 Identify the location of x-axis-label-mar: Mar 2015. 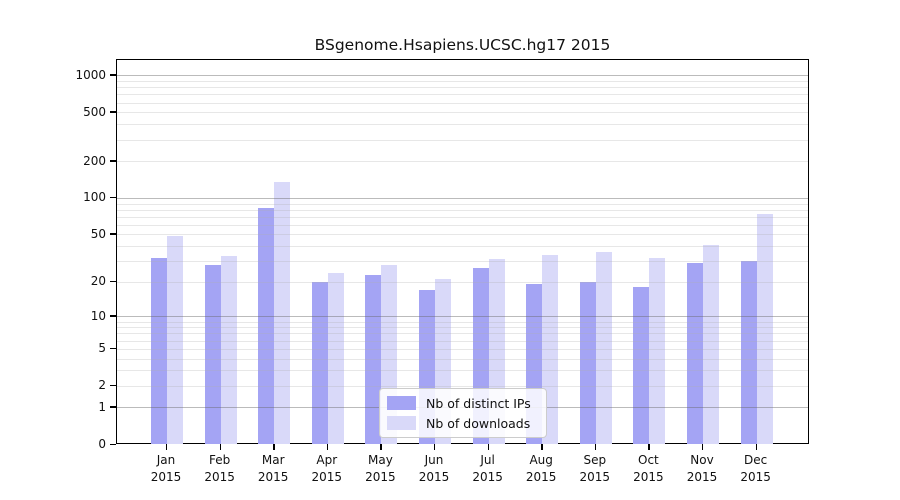
(273, 468).